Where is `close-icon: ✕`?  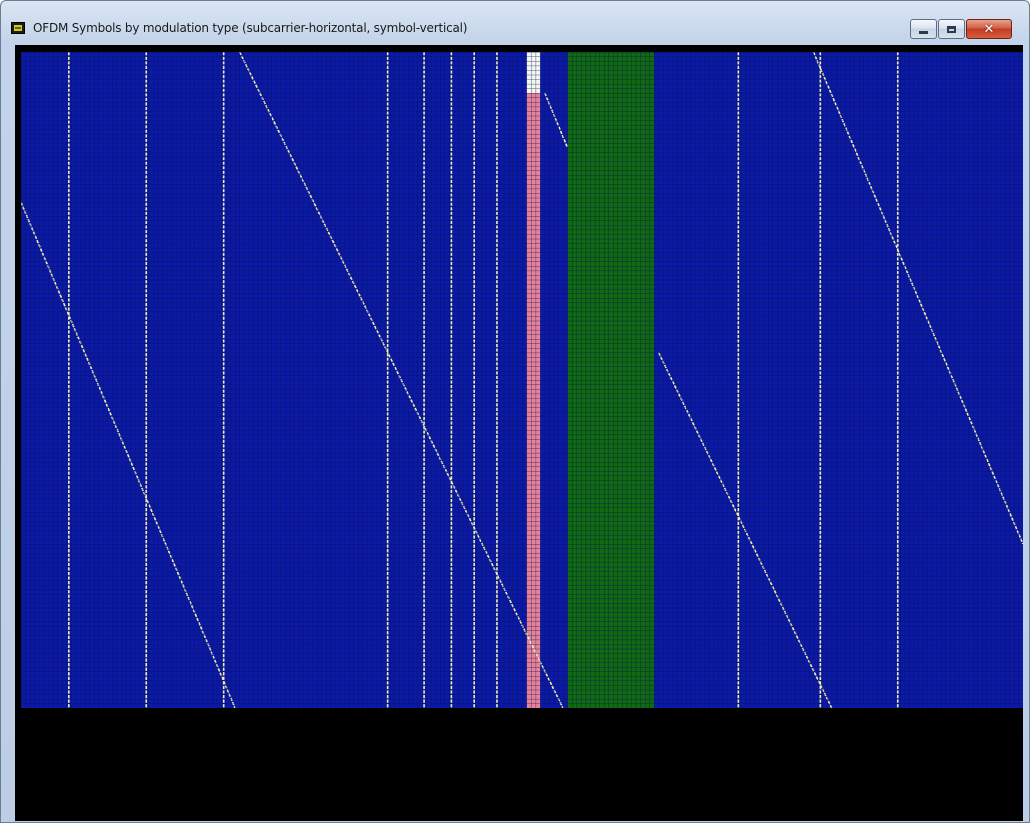 close-icon: ✕ is located at coordinates (989, 29).